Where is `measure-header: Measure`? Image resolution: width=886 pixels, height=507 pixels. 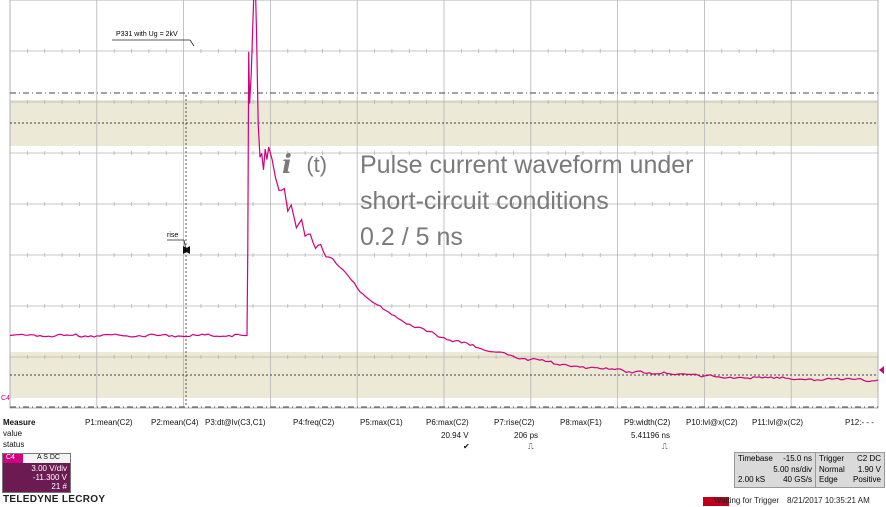
measure-header: Measure is located at coordinates (19, 422).